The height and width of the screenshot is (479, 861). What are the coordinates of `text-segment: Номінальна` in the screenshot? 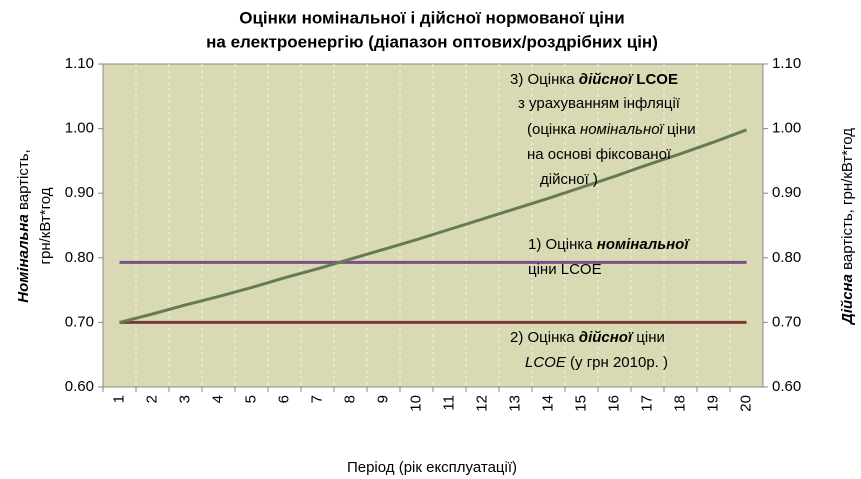 It's located at (23, 258).